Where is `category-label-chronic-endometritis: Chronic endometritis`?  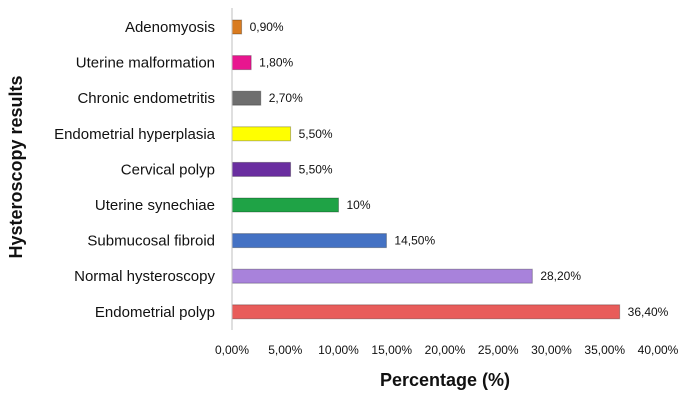 category-label-chronic-endometritis: Chronic endometritis is located at coordinates (146, 98).